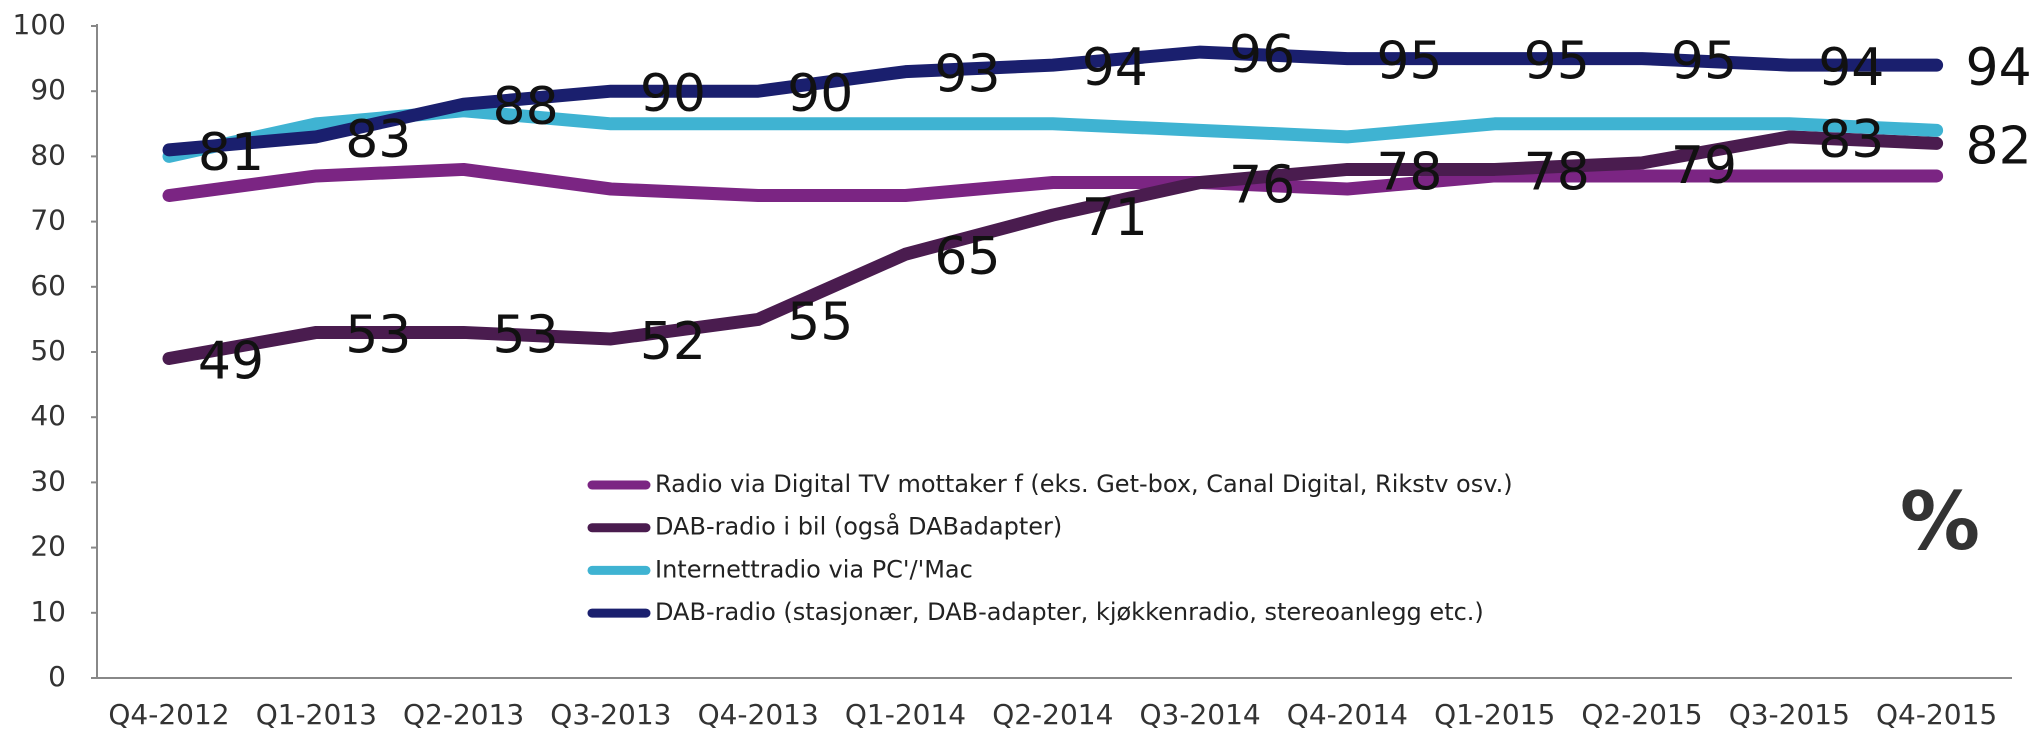  What do you see at coordinates (463, 714) in the screenshot?
I see `x-tick-label: Q2-2013` at bounding box center [463, 714].